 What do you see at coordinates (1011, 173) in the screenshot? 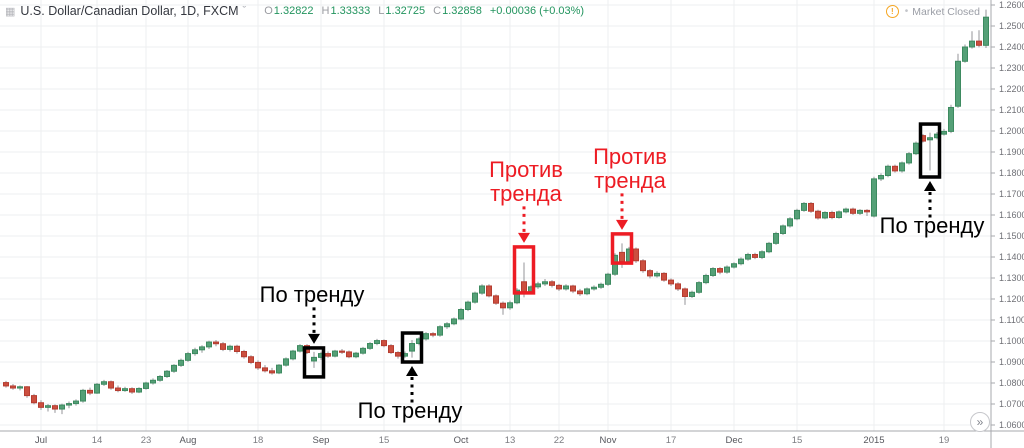
I see `price-axis-label: 1.18000` at bounding box center [1011, 173].